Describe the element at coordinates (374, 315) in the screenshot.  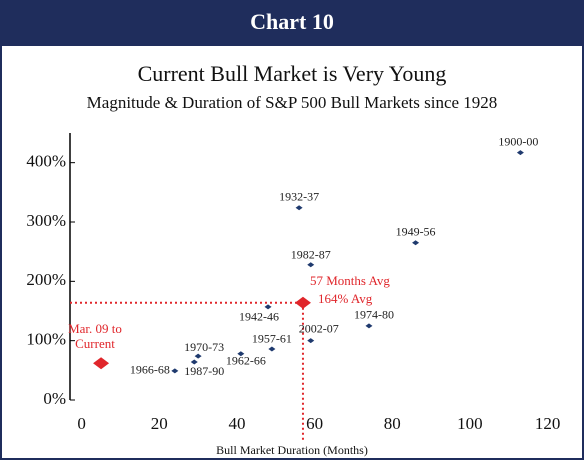
I see `point-label: 1974-80` at that location.